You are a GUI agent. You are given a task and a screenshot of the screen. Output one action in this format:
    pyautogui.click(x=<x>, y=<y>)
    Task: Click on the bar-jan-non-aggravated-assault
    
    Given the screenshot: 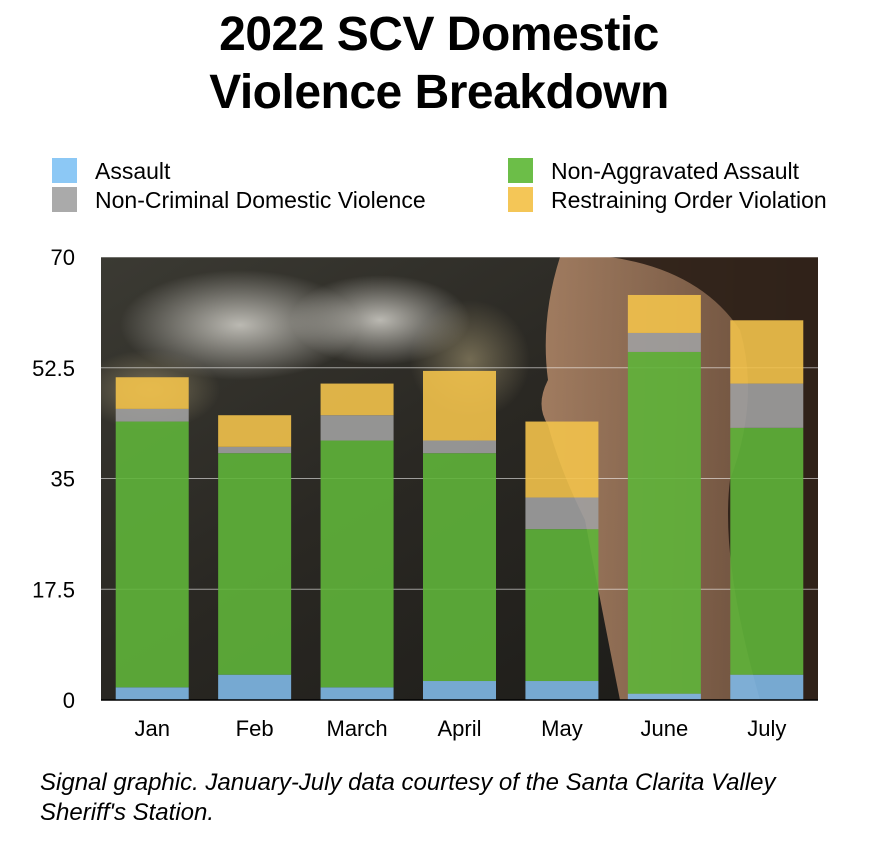 What is the action you would take?
    pyautogui.click(x=152, y=554)
    